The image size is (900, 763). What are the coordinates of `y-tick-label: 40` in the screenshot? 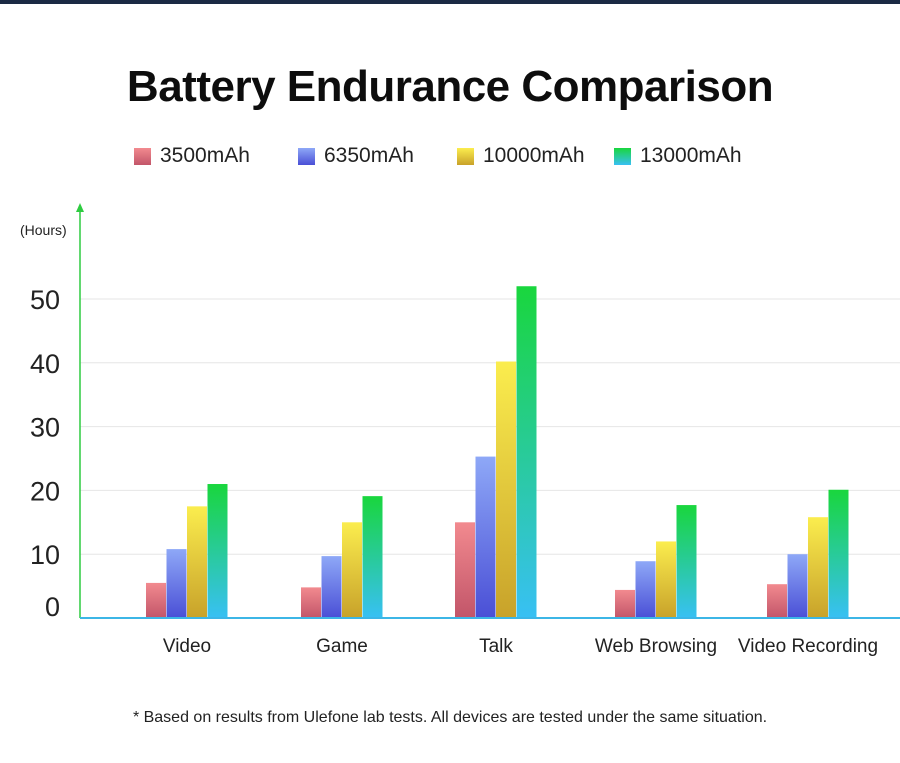 It's located at (45, 364).